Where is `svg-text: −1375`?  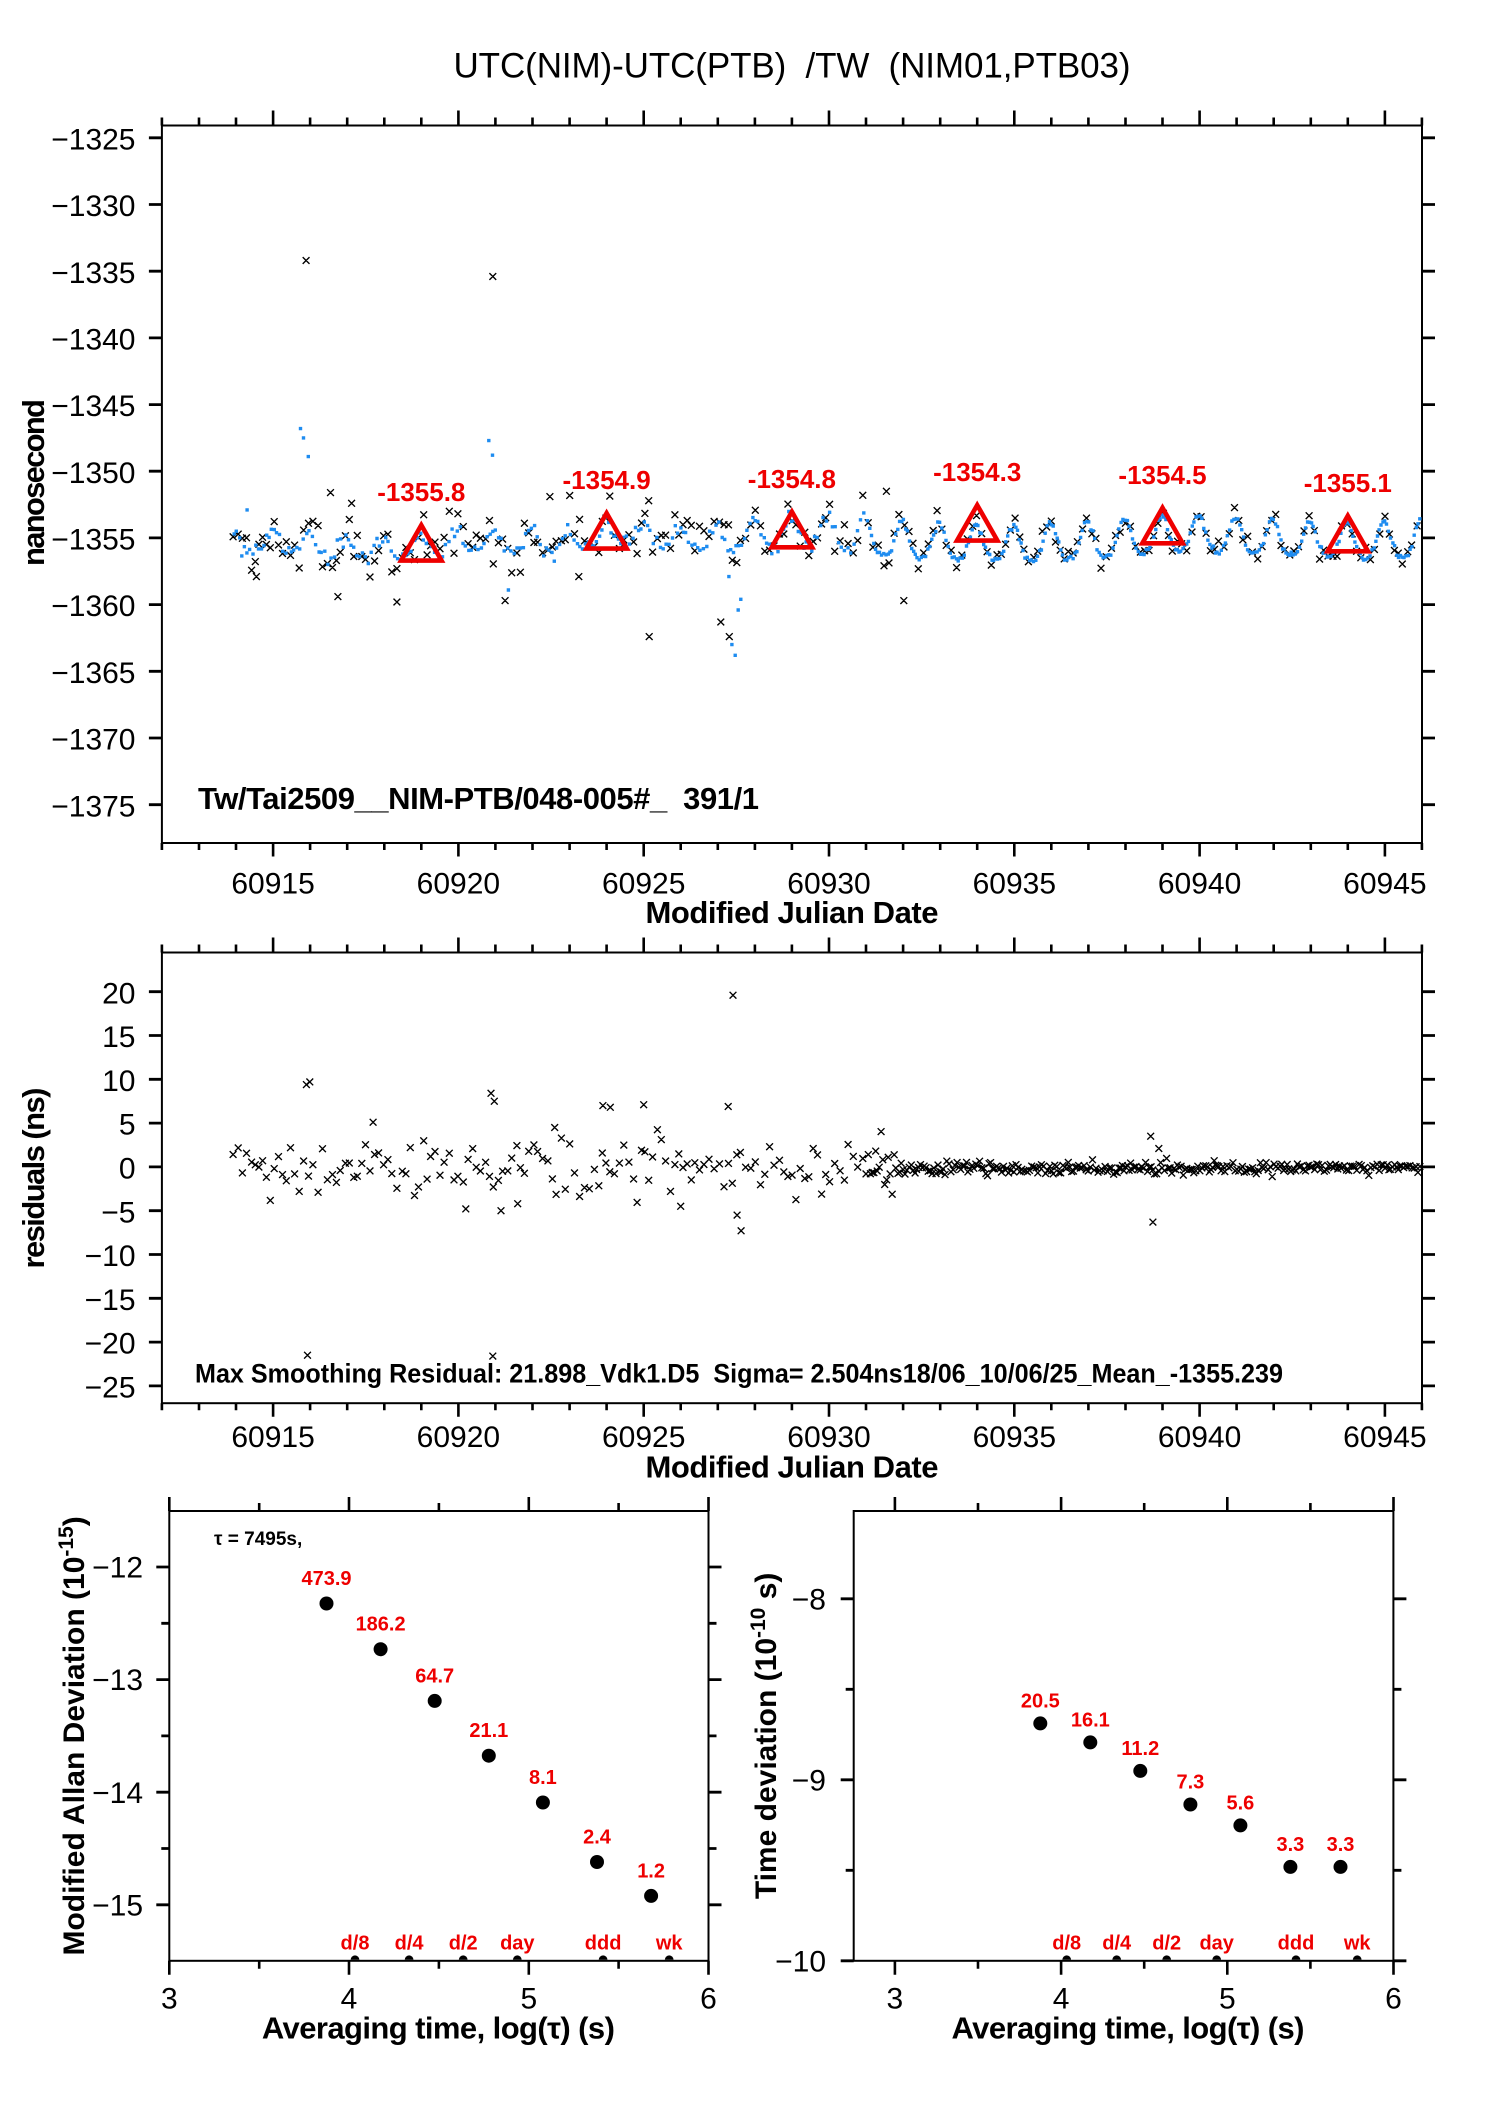 svg-text: −1375 is located at coordinates (93, 806).